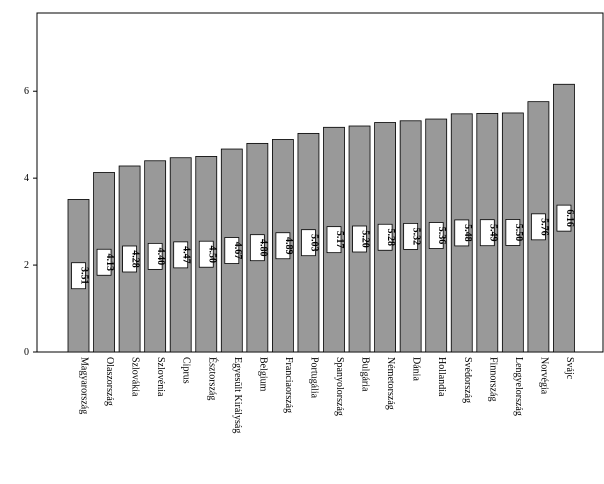  What do you see at coordinates (416, 237) in the screenshot?
I see `value-label: 5.32` at bounding box center [416, 237].